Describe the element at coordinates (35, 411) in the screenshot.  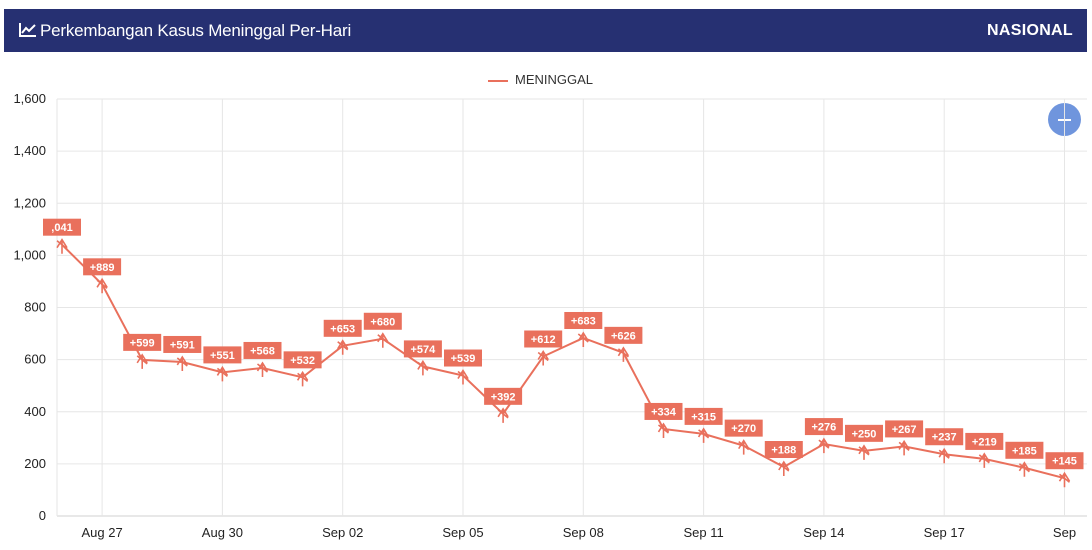
I see `y-tick-label: 400` at that location.